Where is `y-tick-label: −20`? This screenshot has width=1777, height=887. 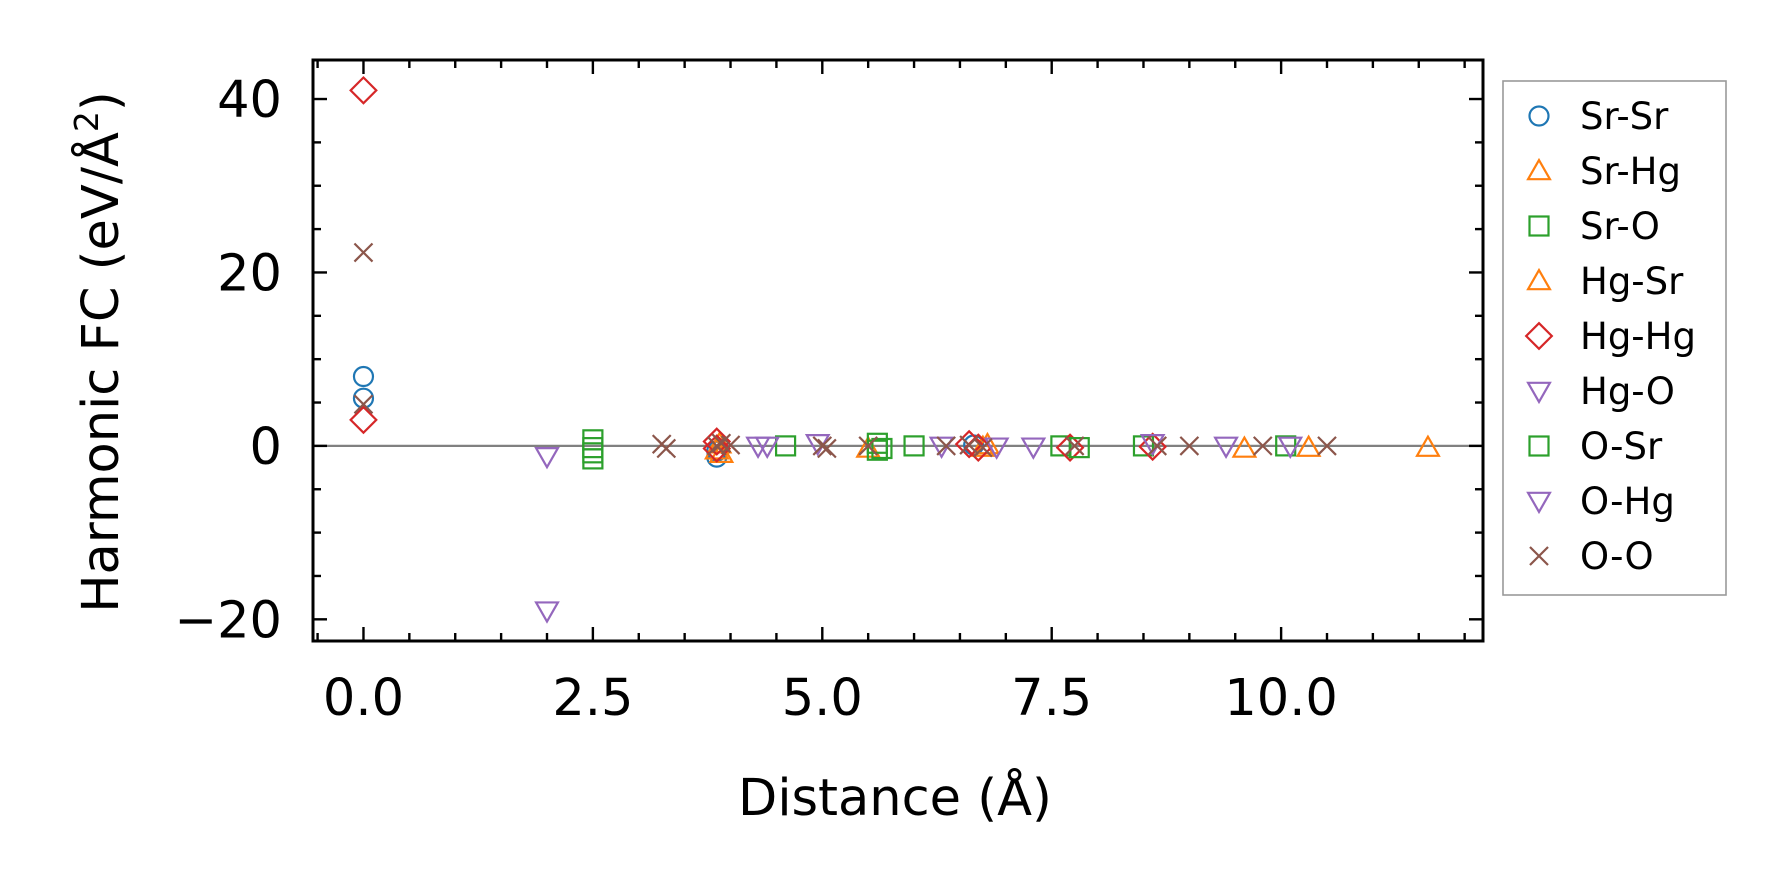
y-tick-label: −20 is located at coordinates (228, 620).